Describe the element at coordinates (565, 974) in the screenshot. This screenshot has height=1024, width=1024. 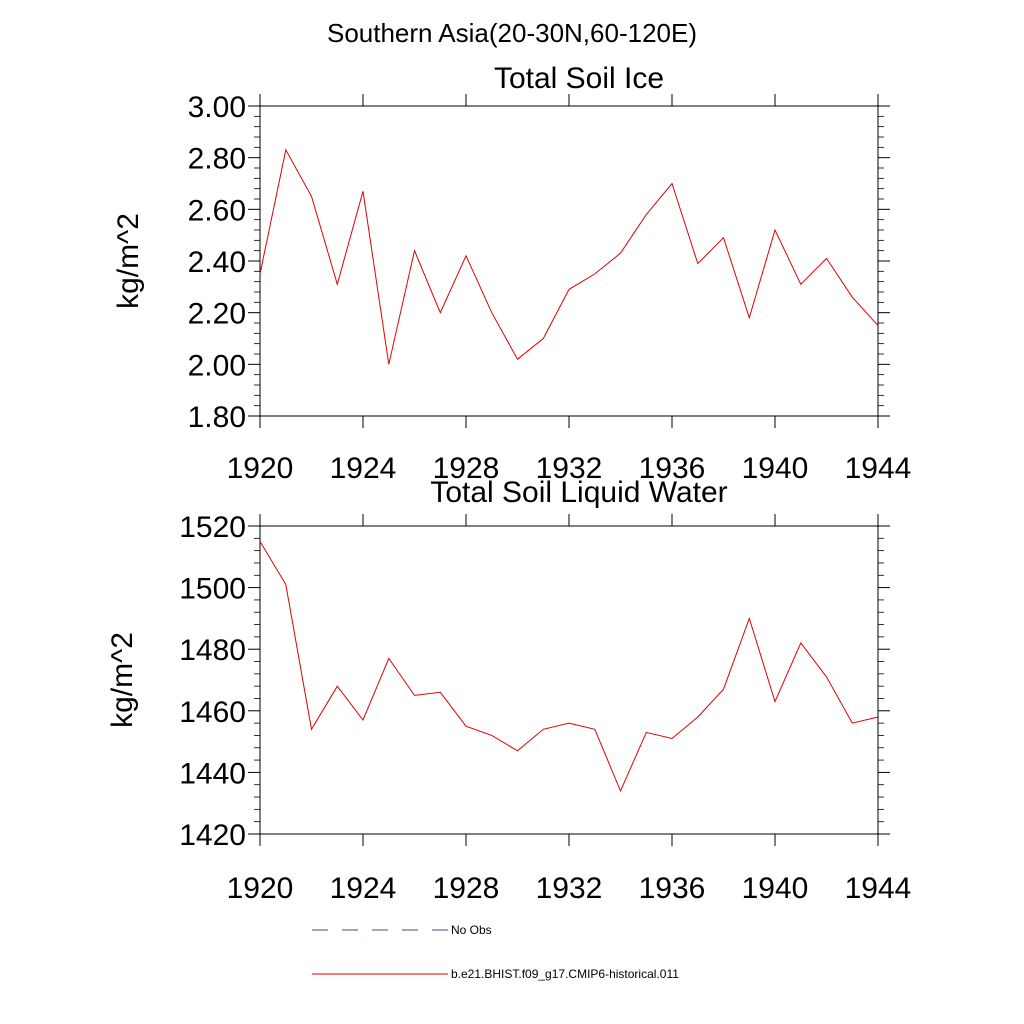
I see `legend-model-label: b.e21.BHIST.f09_g17.CMIP6-historical.011` at that location.